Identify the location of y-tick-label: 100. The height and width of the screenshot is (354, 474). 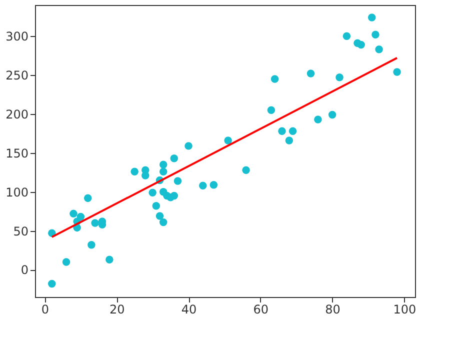
(17, 192).